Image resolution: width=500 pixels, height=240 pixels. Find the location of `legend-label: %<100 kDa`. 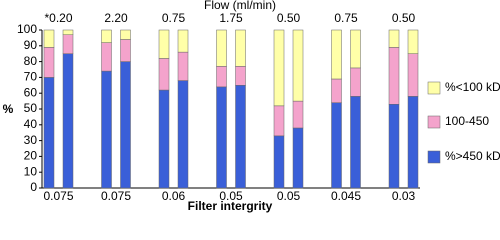

legend-label: %<100 kDa is located at coordinates (472, 87).